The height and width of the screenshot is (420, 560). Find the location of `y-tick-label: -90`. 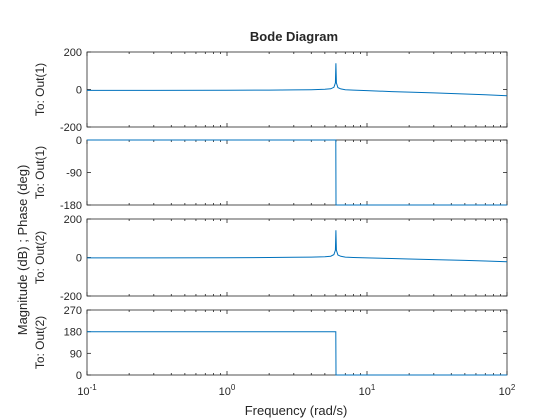

y-tick-label: -90 is located at coordinates (74, 174).